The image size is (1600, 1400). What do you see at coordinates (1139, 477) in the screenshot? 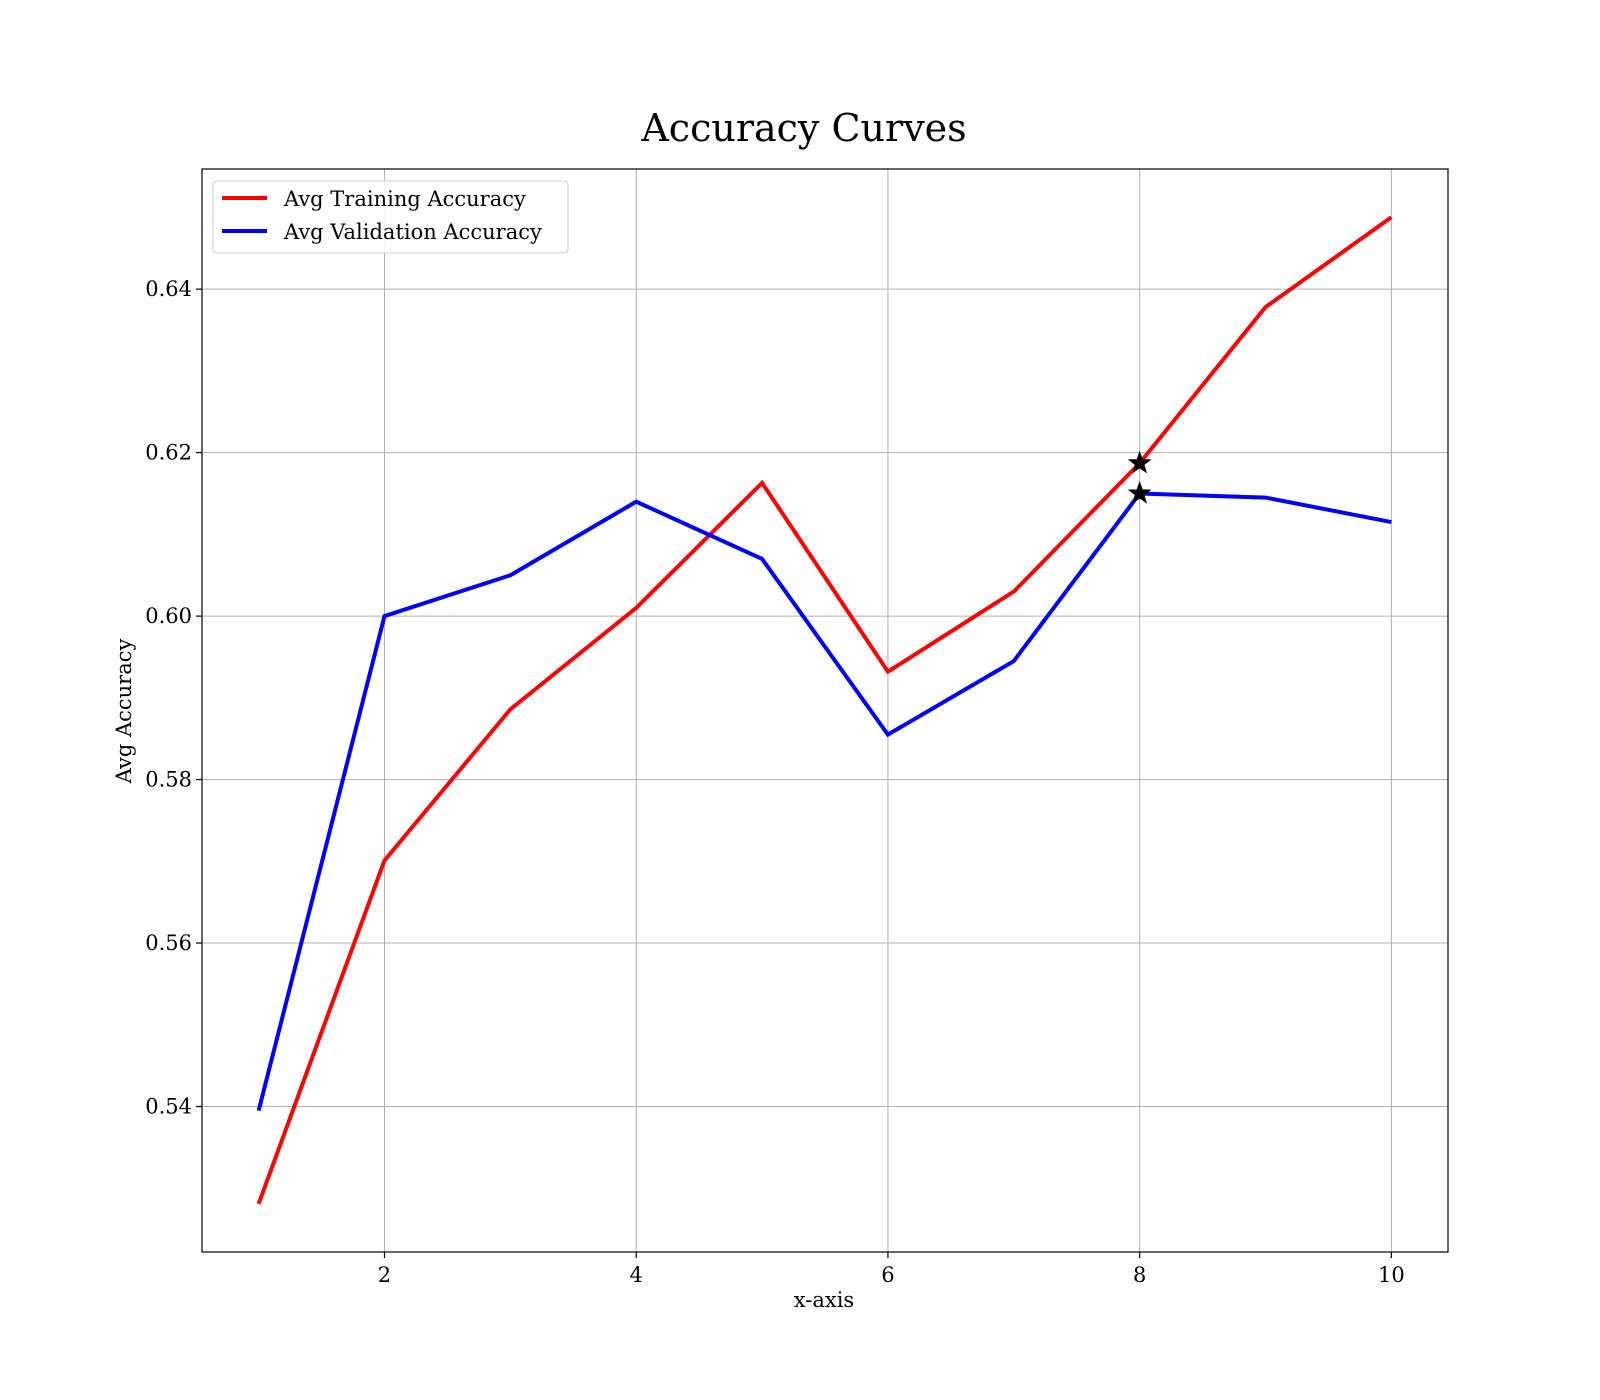
I see `best-markers` at bounding box center [1139, 477].